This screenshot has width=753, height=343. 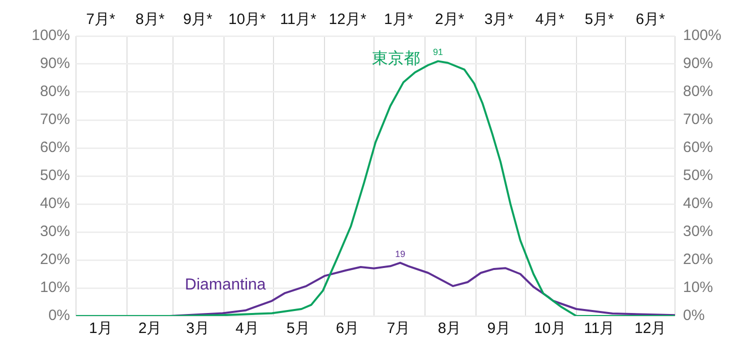 What do you see at coordinates (400, 253) in the screenshot?
I see `data-label: 19` at bounding box center [400, 253].